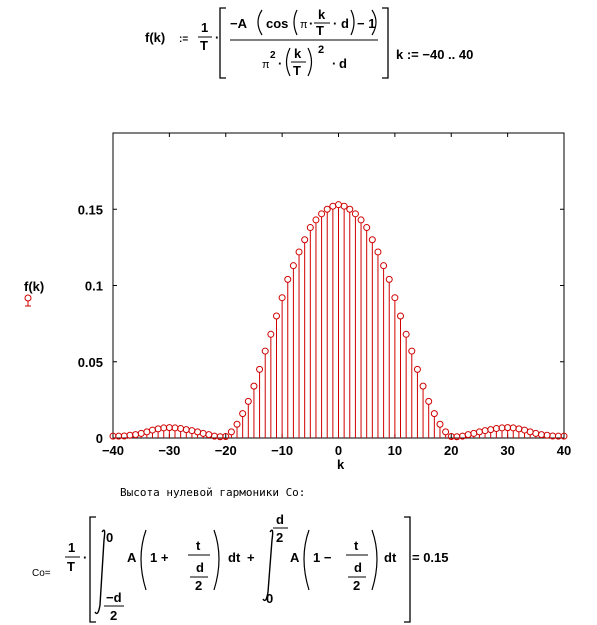  I want to click on y-tick-label: 0.1, so click(94, 286).